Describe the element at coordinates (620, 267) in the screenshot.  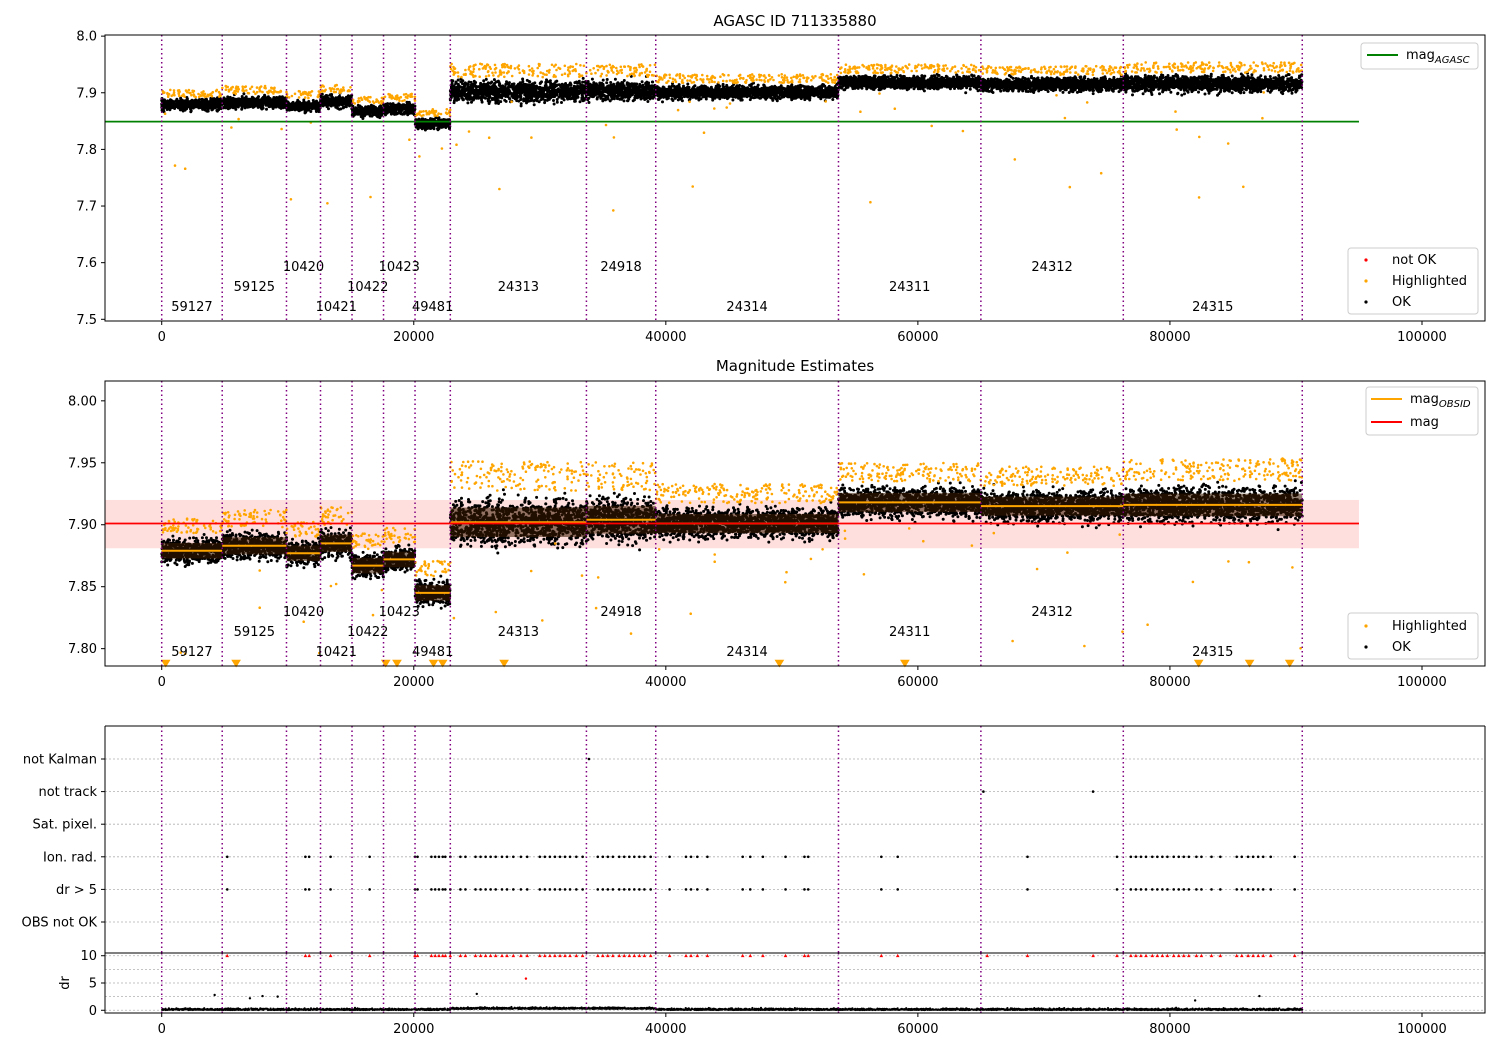
I see `obsid-label: 24918` at that location.